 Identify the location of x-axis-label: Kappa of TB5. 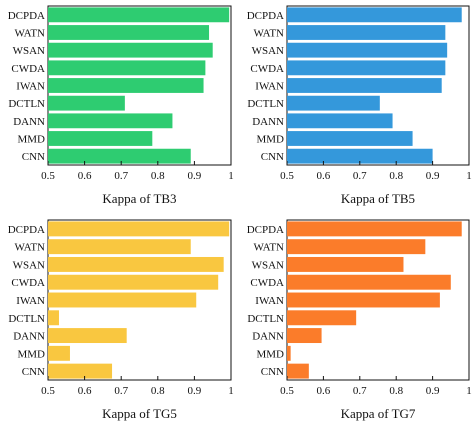
(378, 198).